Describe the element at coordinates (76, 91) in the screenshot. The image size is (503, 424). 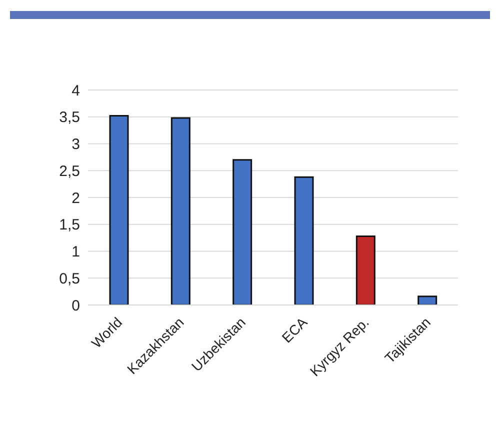
I see `y-tick-label: 4` at that location.